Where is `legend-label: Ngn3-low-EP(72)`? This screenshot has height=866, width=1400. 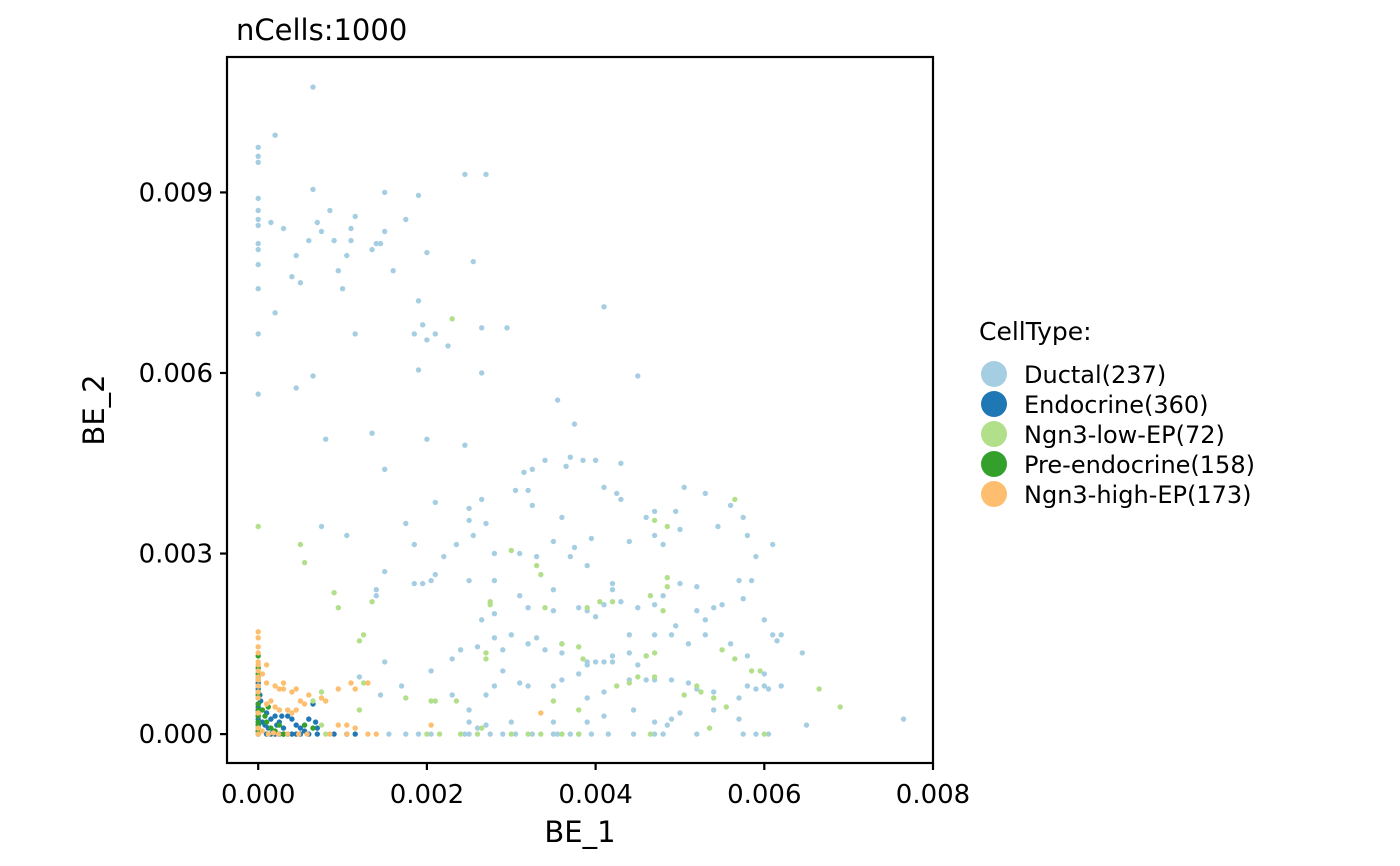
legend-label: Ngn3-low-EP(72) is located at coordinates (1124, 435).